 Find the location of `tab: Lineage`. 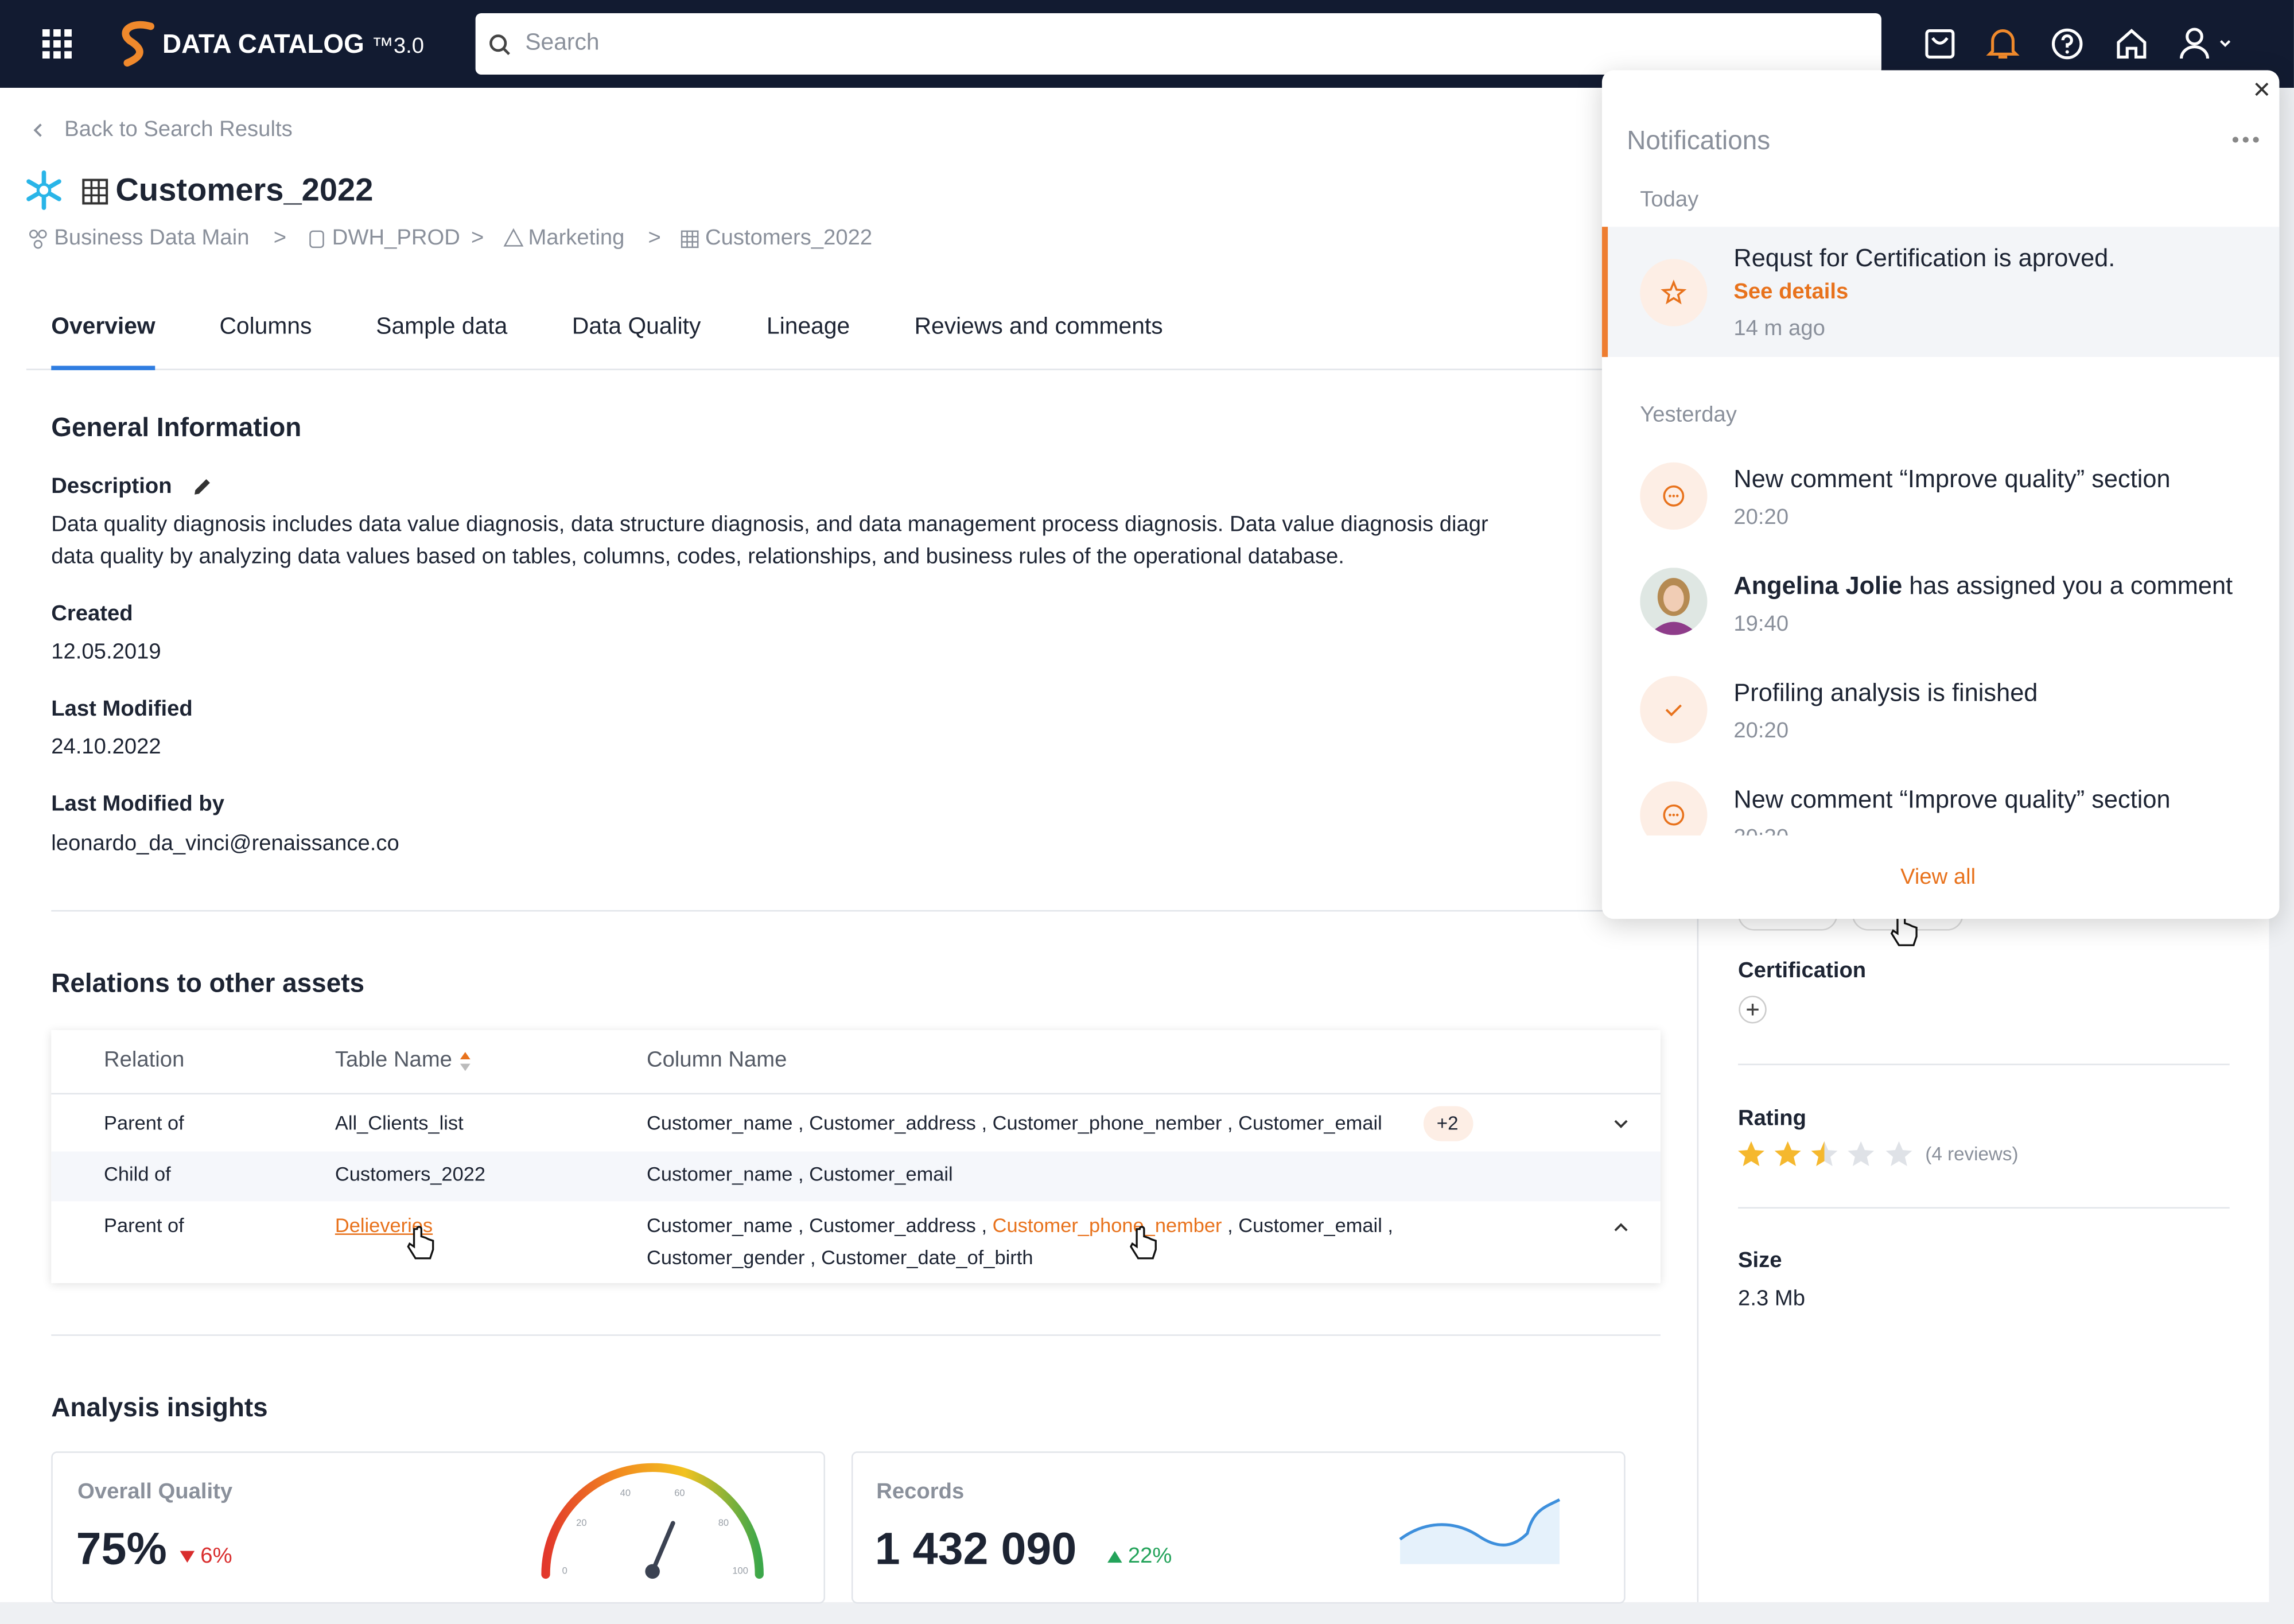

tab: Lineage is located at coordinates (809, 327).